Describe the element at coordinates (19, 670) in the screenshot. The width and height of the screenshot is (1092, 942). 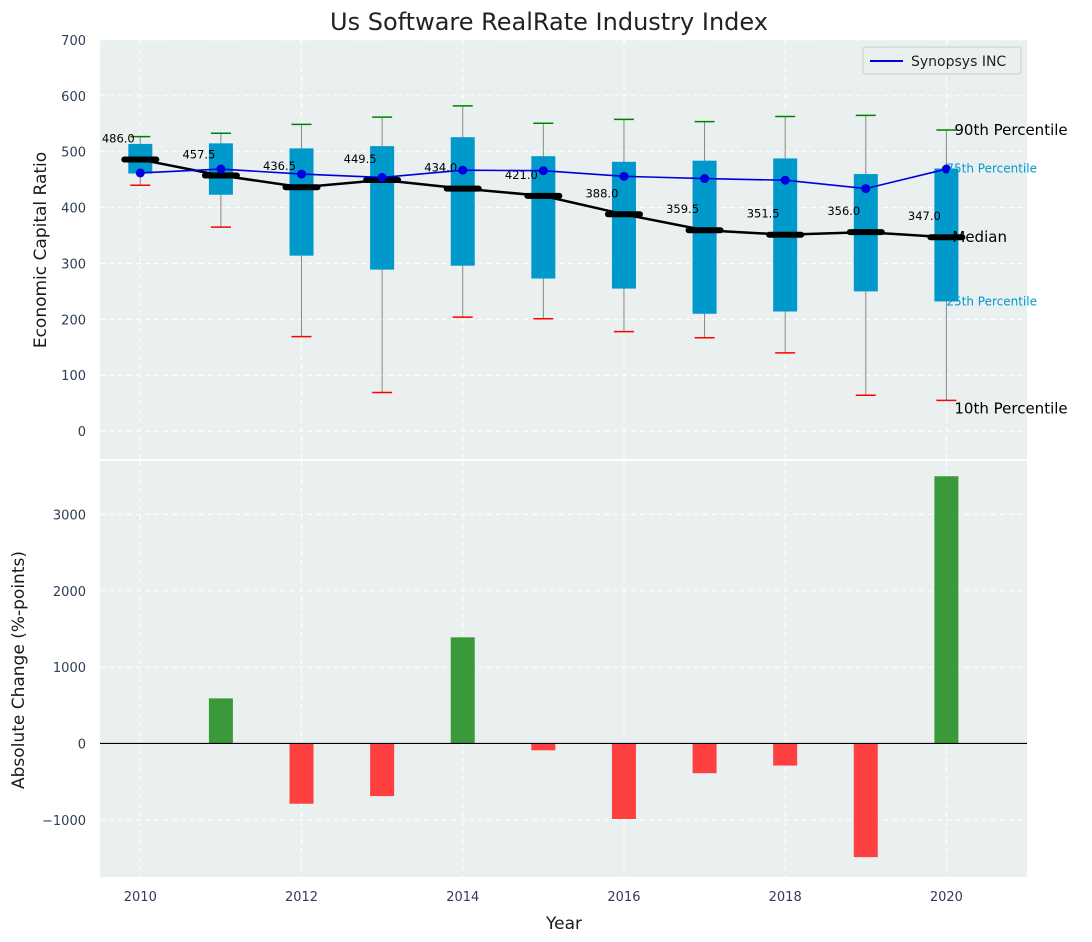
I see `y-axis-label-bottom: Absolute Change (%-points)` at that location.